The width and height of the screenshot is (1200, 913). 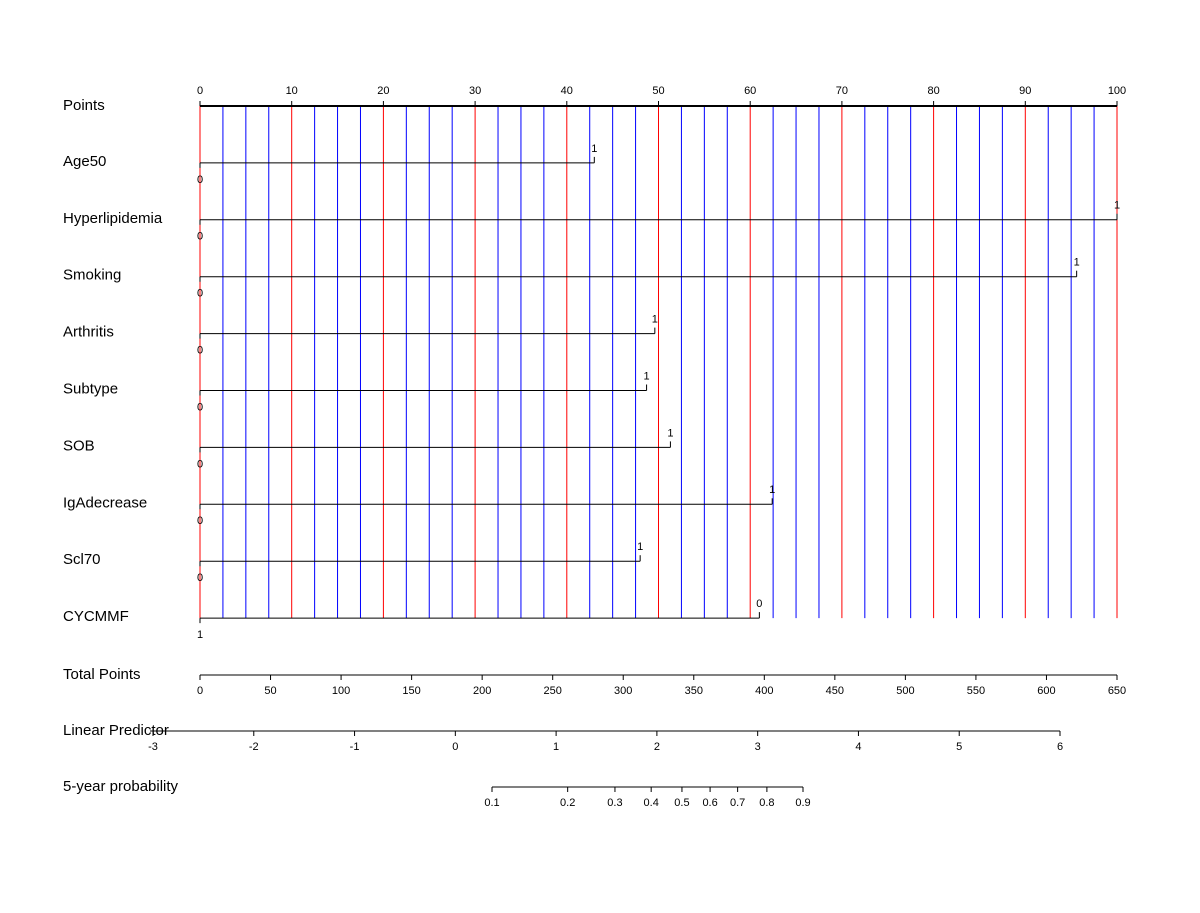 What do you see at coordinates (567, 91) in the screenshot?
I see `points-tick-label: 40` at bounding box center [567, 91].